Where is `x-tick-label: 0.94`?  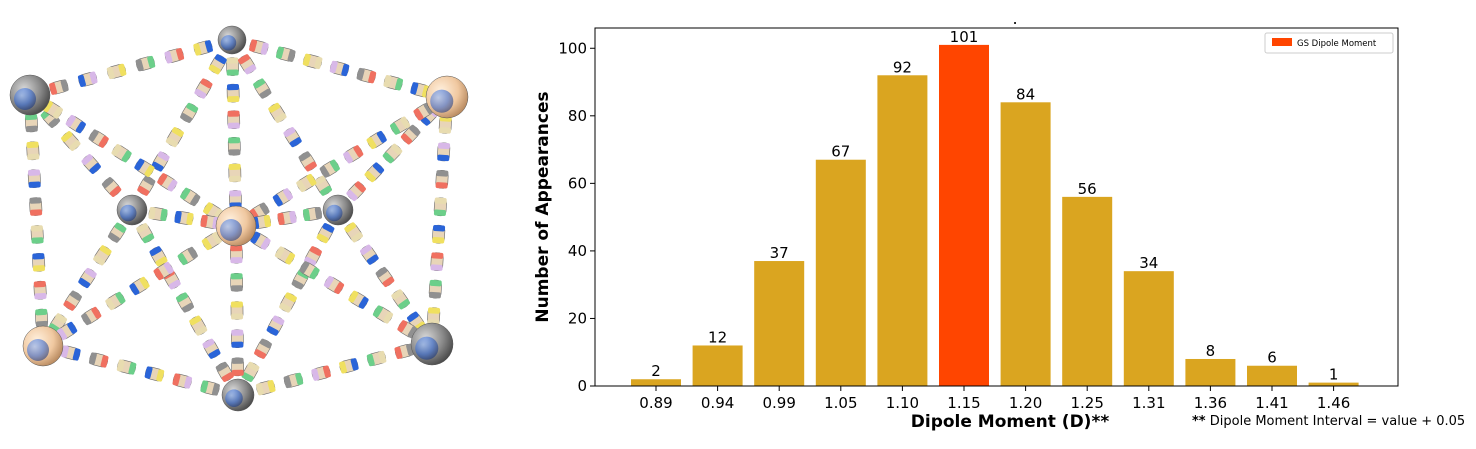 x-tick-label: 0.94 is located at coordinates (717, 403).